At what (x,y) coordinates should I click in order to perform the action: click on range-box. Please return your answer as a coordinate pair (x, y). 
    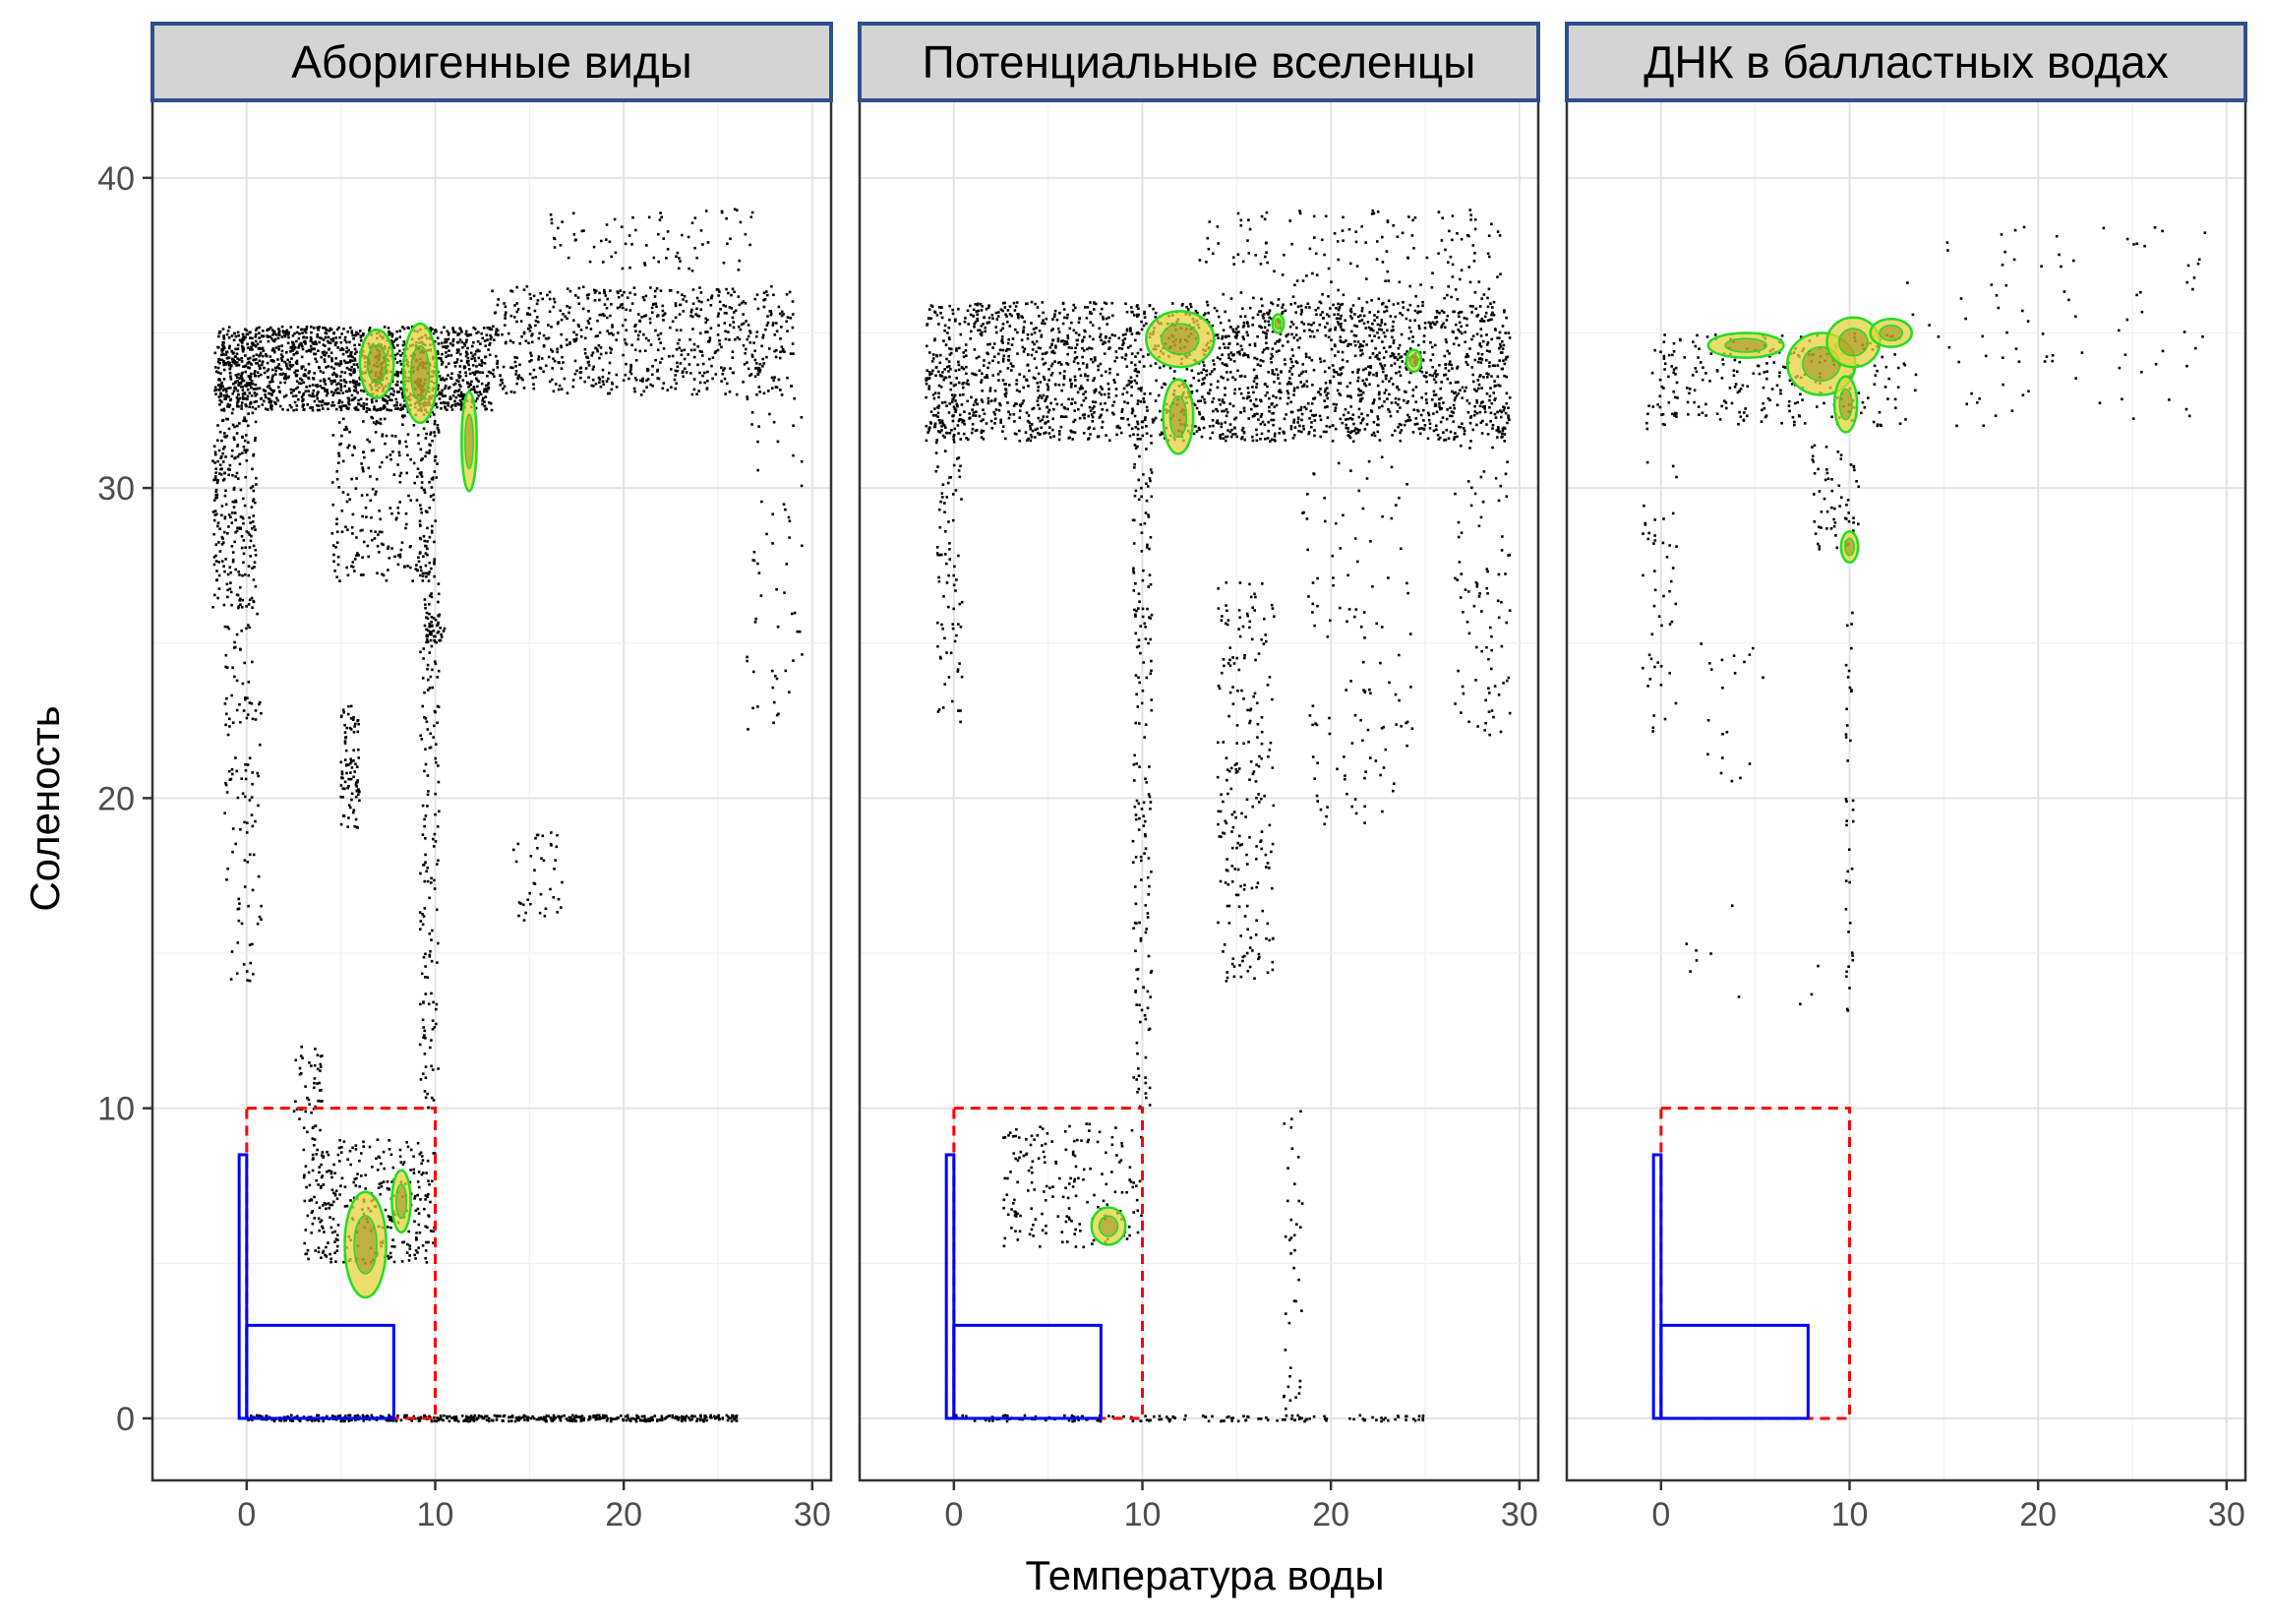
    Looking at the image, I should click on (320, 1371).